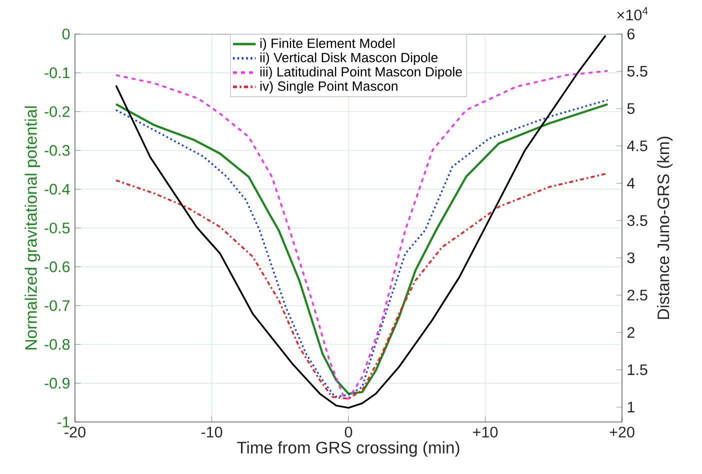  I want to click on y2-tick-label: 3, so click(631, 258).